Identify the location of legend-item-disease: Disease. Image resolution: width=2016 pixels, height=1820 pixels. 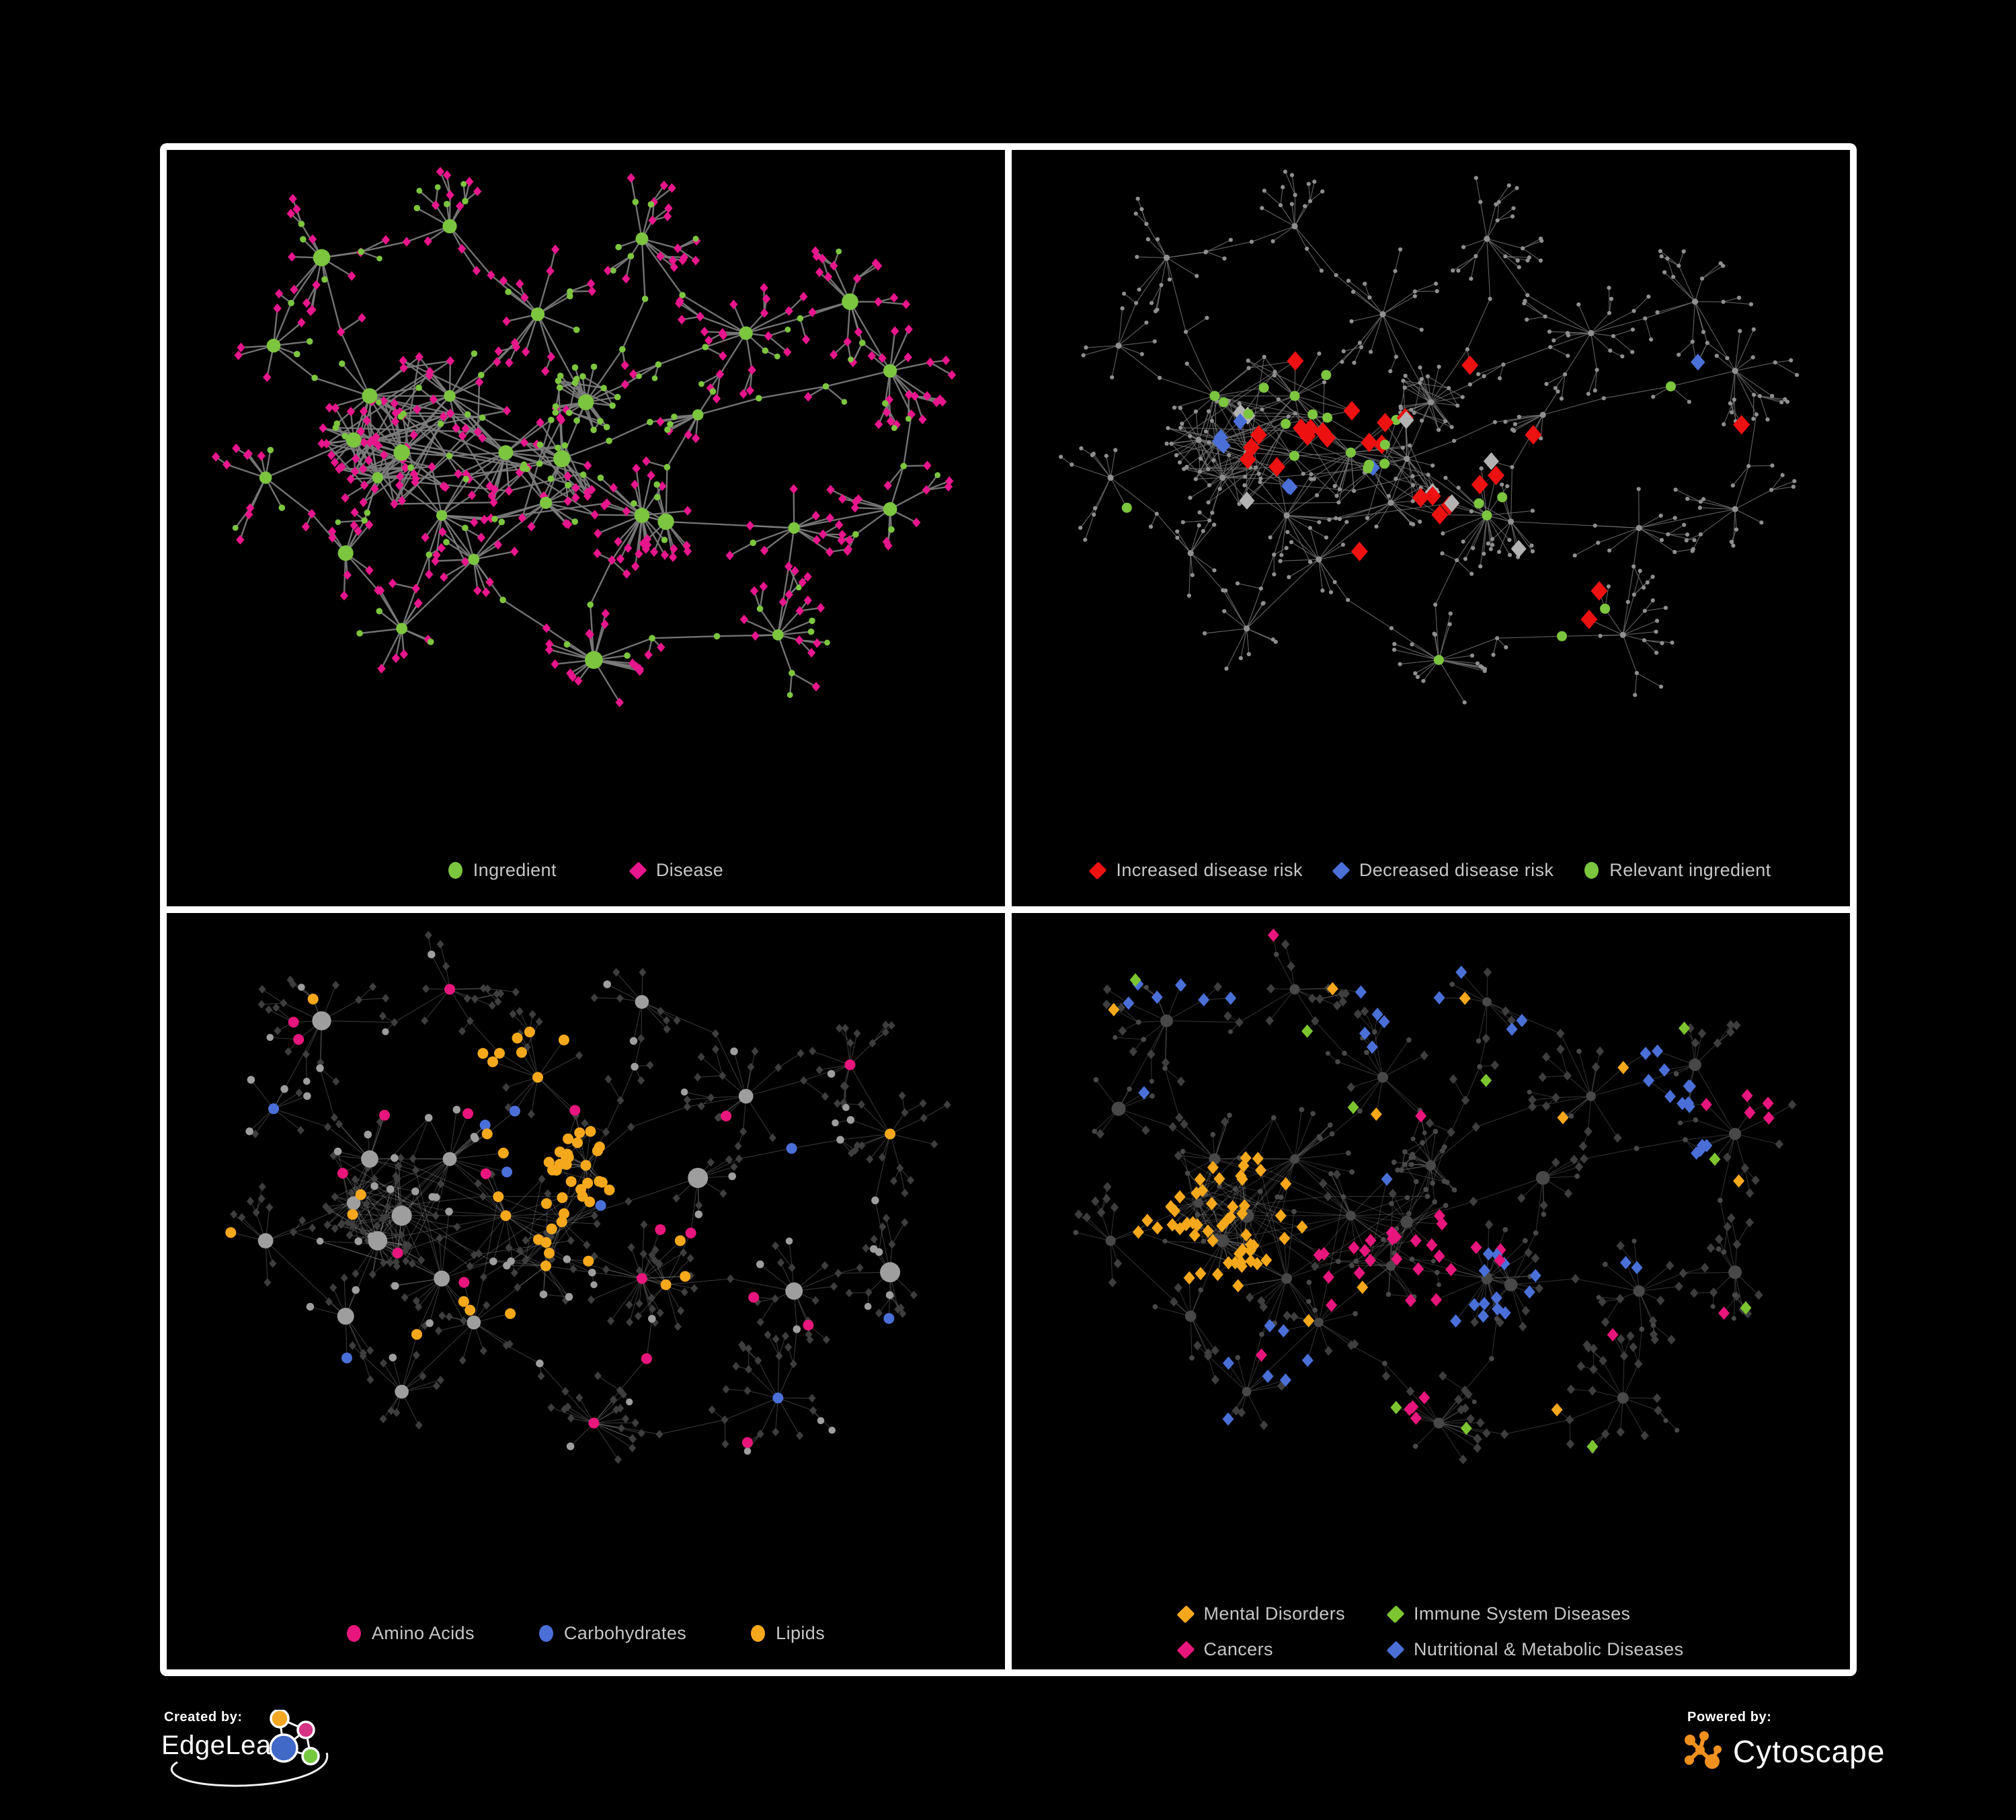
(676, 870).